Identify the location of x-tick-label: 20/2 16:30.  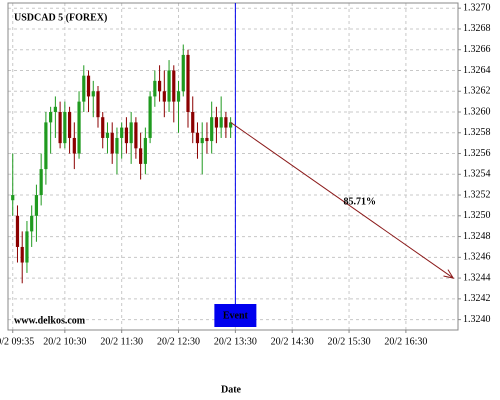
(405, 341).